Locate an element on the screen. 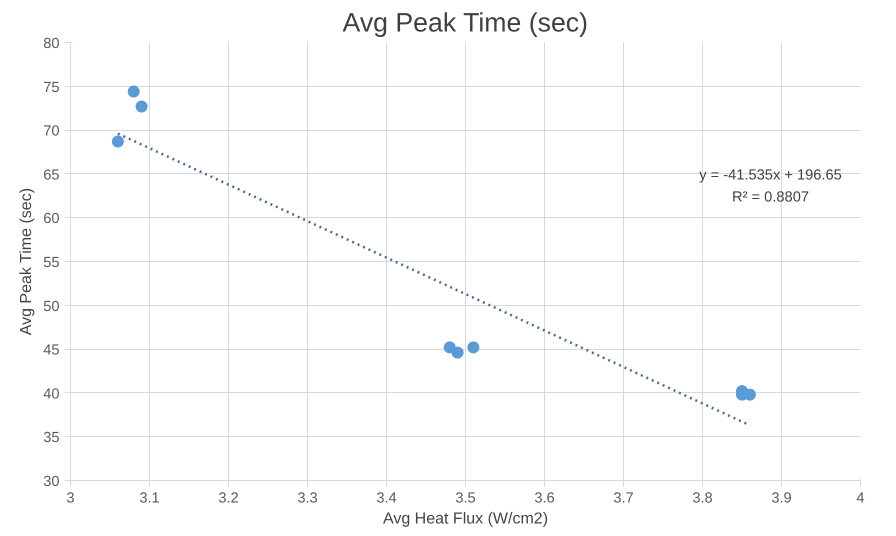 This screenshot has height=536, width=896. x-tick-label: 3.5 is located at coordinates (465, 498).